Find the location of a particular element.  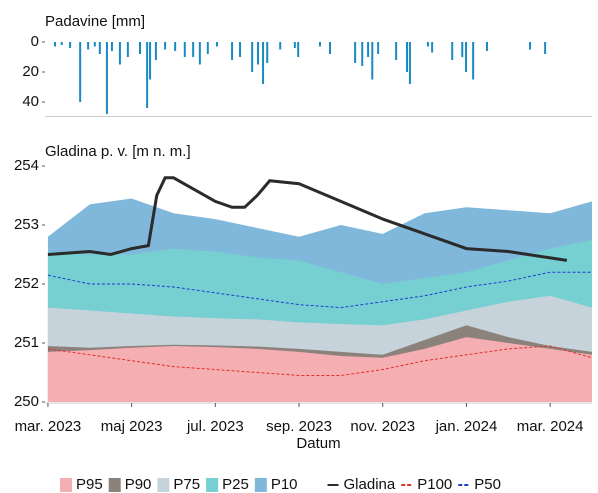

x-axis-title: Datum is located at coordinates (318, 443).